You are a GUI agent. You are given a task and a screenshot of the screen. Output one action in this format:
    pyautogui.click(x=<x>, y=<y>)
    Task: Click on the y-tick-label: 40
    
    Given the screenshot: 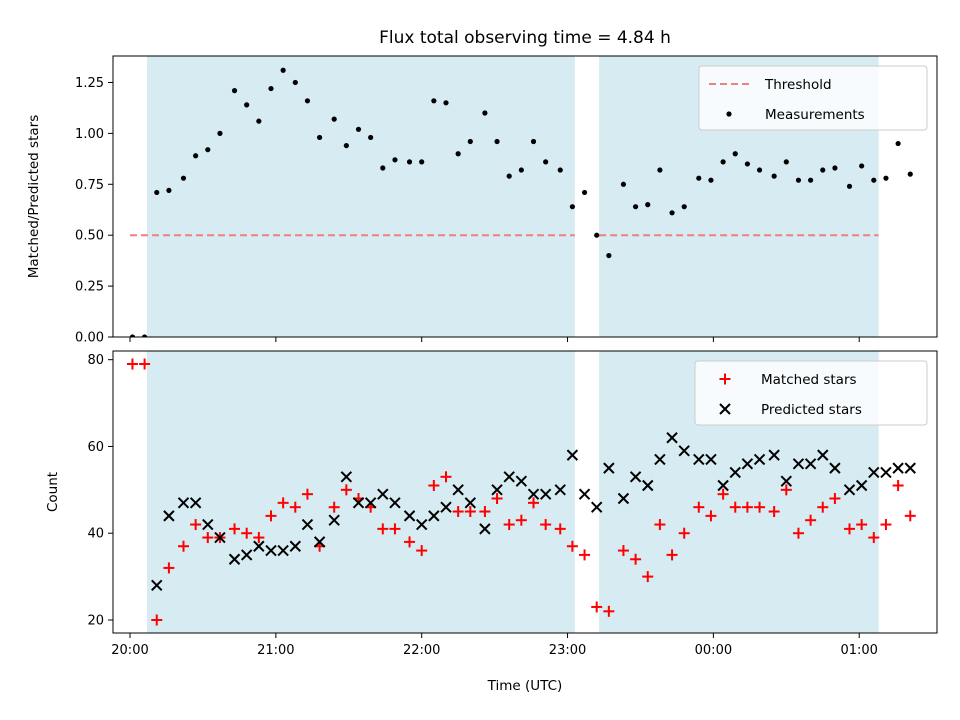 What is the action you would take?
    pyautogui.click(x=95, y=534)
    